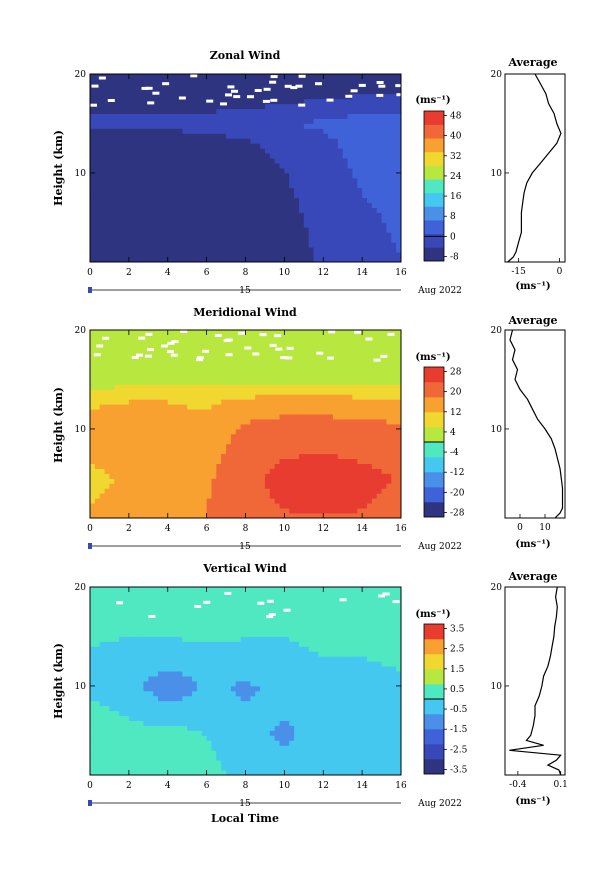  What do you see at coordinates (434, 186) in the screenshot?
I see `zonal-wind-colorbar-frame` at bounding box center [434, 186].